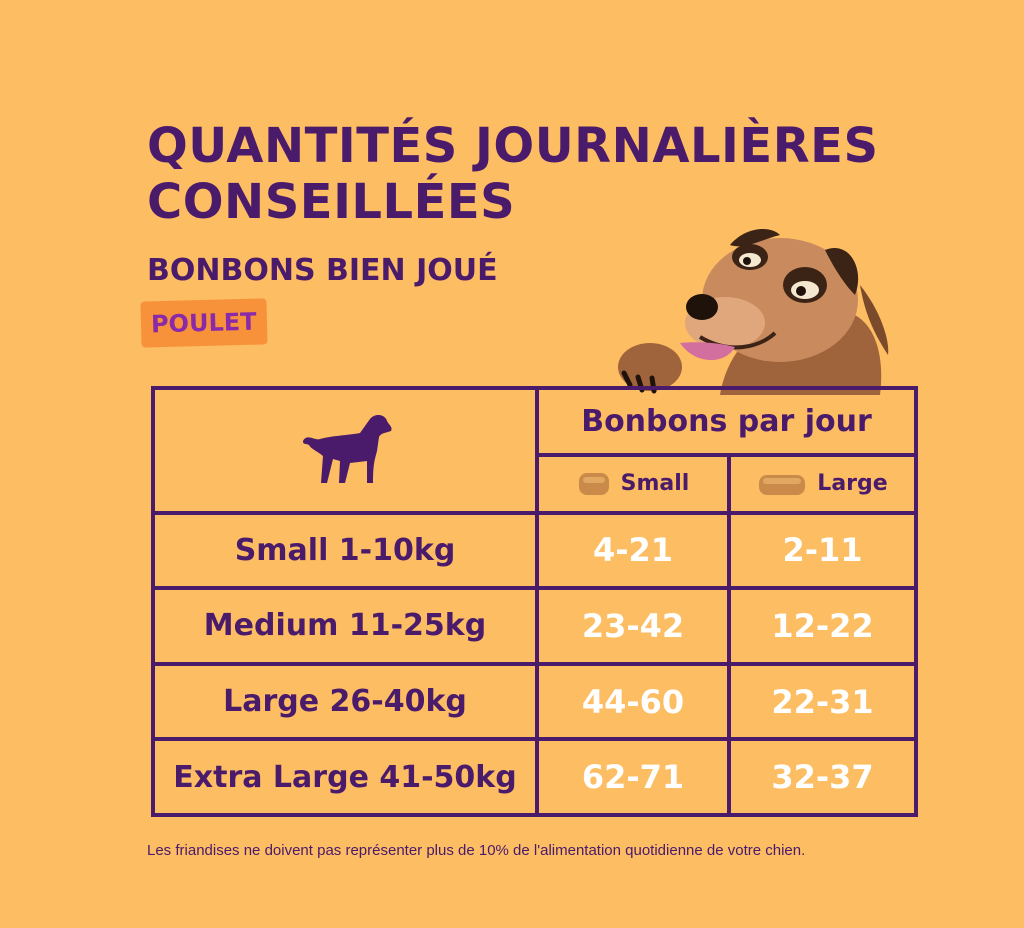 The image size is (1024, 928). I want to click on table-row: Extra Large 41-50kg 62-71 32-37, so click(534, 777).